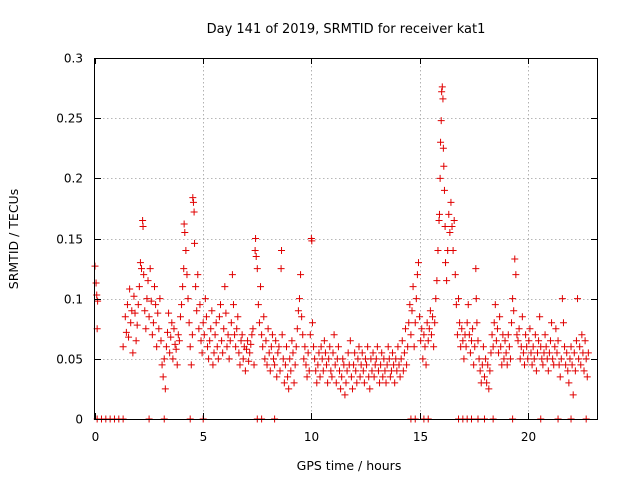 The width and height of the screenshot is (640, 480). What do you see at coordinates (69, 360) in the screenshot?
I see `y-tick-label: 0.05` at bounding box center [69, 360].